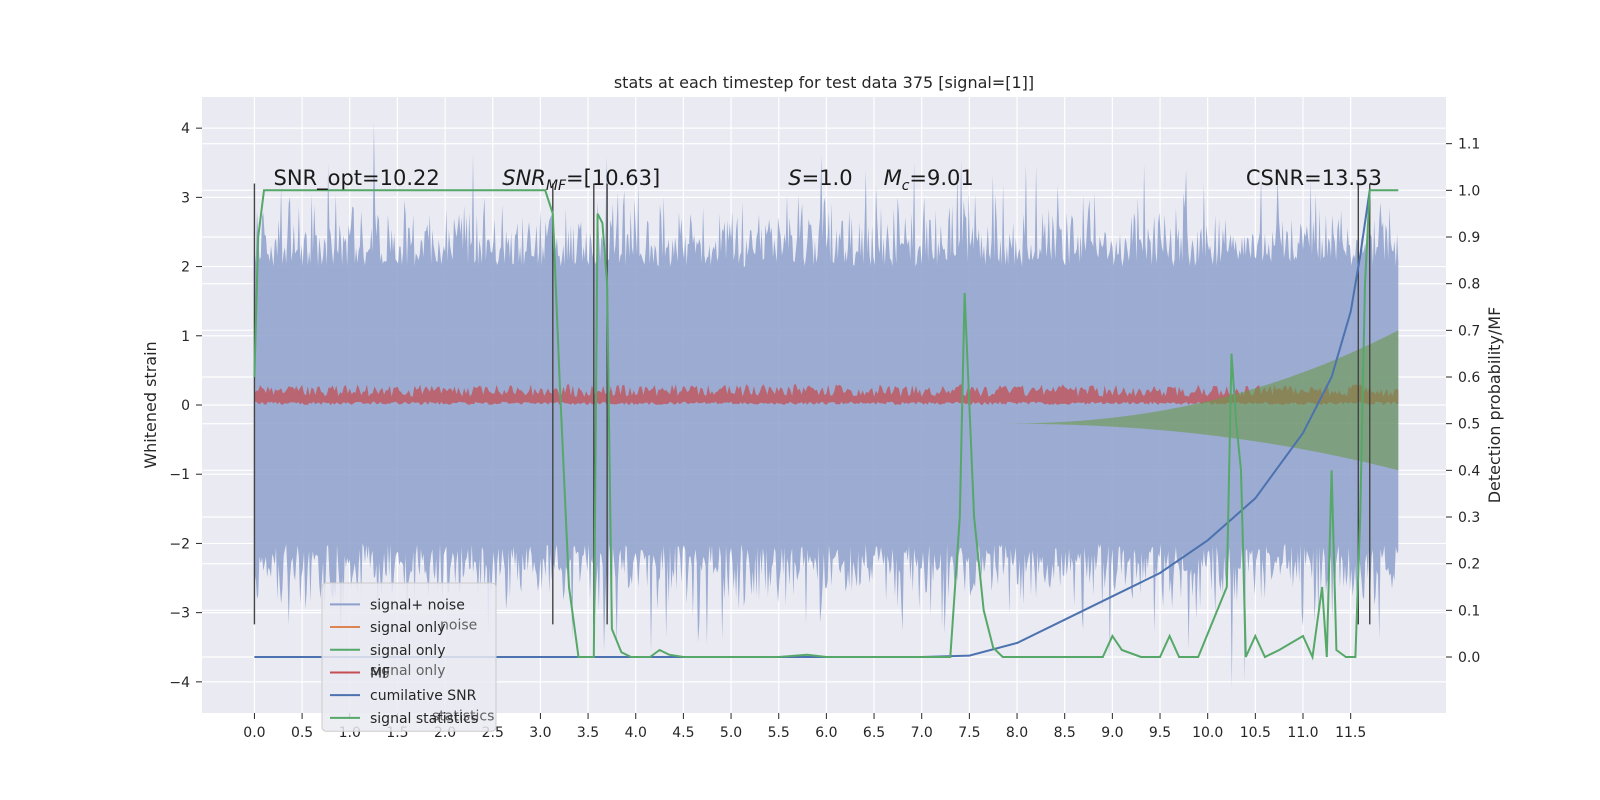 This screenshot has height=800, width=1600. I want to click on y-axis-label-right: Detection probability/MF, so click(1494, 405).